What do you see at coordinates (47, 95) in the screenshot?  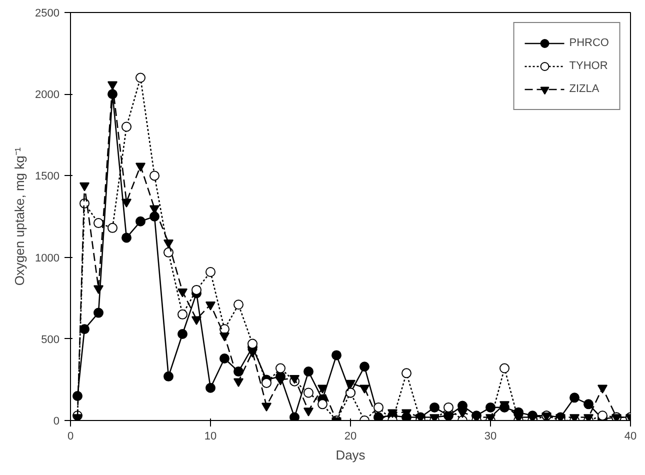 I see `y-tick-label: 2000` at bounding box center [47, 95].